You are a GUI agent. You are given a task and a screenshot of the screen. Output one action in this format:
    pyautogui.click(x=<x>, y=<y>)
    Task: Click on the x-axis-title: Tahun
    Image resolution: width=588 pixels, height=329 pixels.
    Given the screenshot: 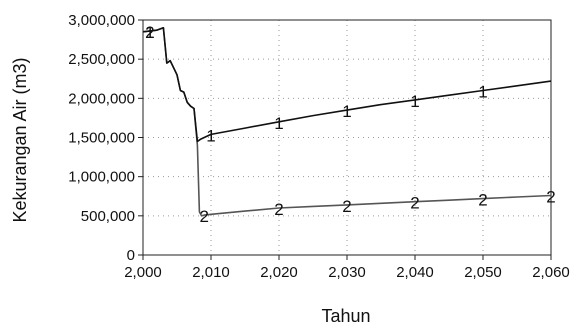 What is the action you would take?
    pyautogui.click(x=345, y=316)
    